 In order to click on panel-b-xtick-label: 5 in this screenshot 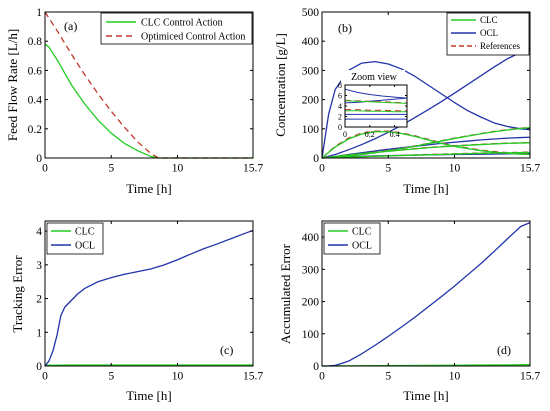, I will do `click(388, 169)`.